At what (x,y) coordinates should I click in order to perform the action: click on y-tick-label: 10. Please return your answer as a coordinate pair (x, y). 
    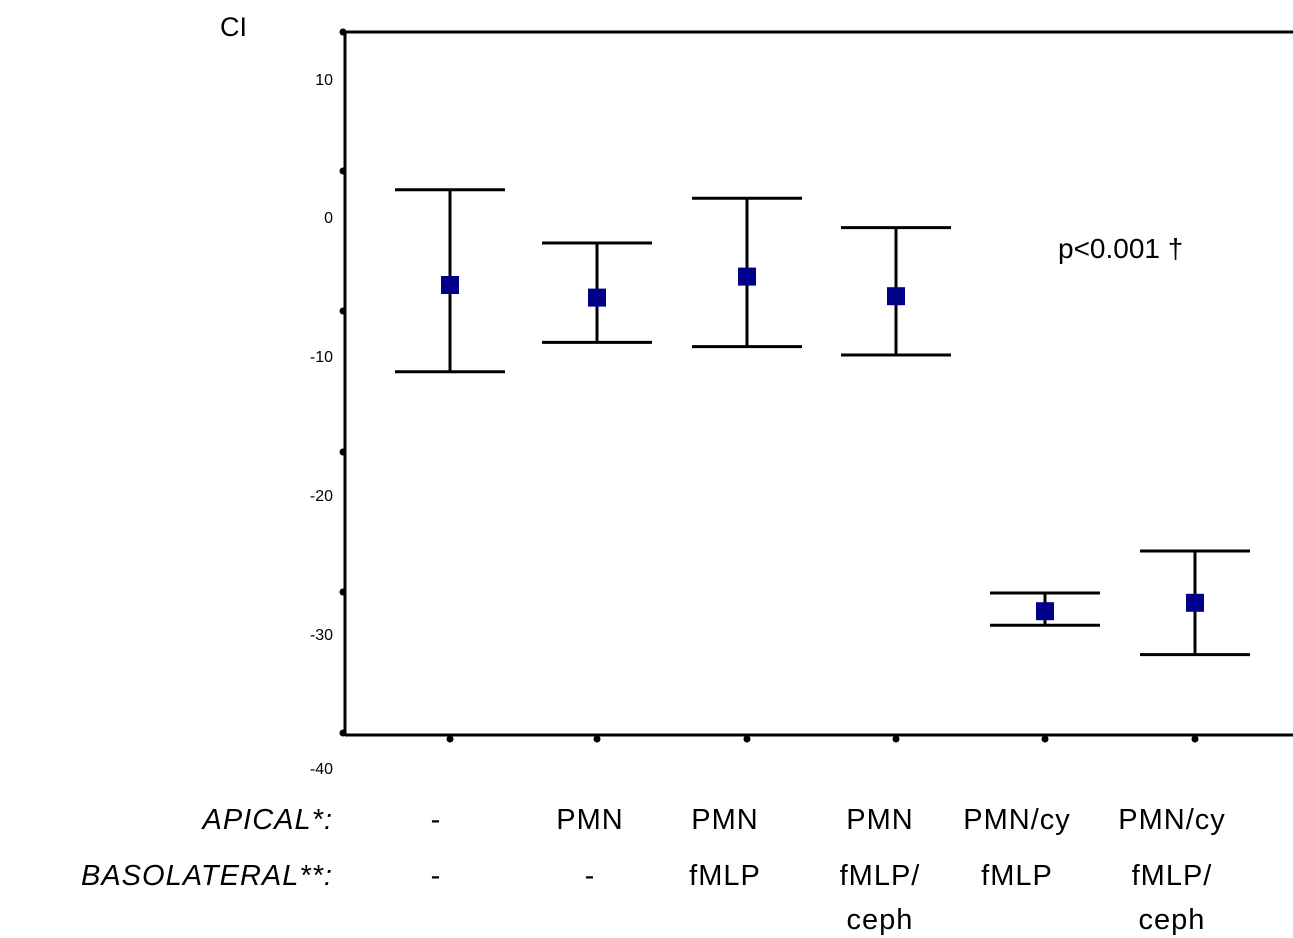
    Looking at the image, I should click on (324, 80).